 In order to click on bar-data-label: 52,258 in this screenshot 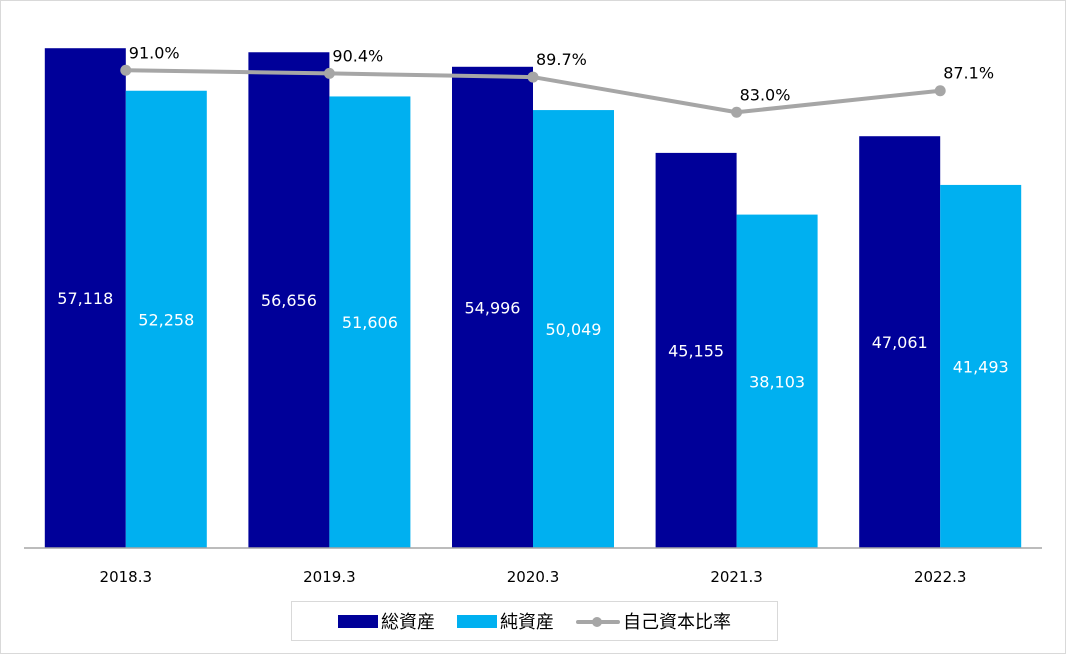, I will do `click(166, 319)`.